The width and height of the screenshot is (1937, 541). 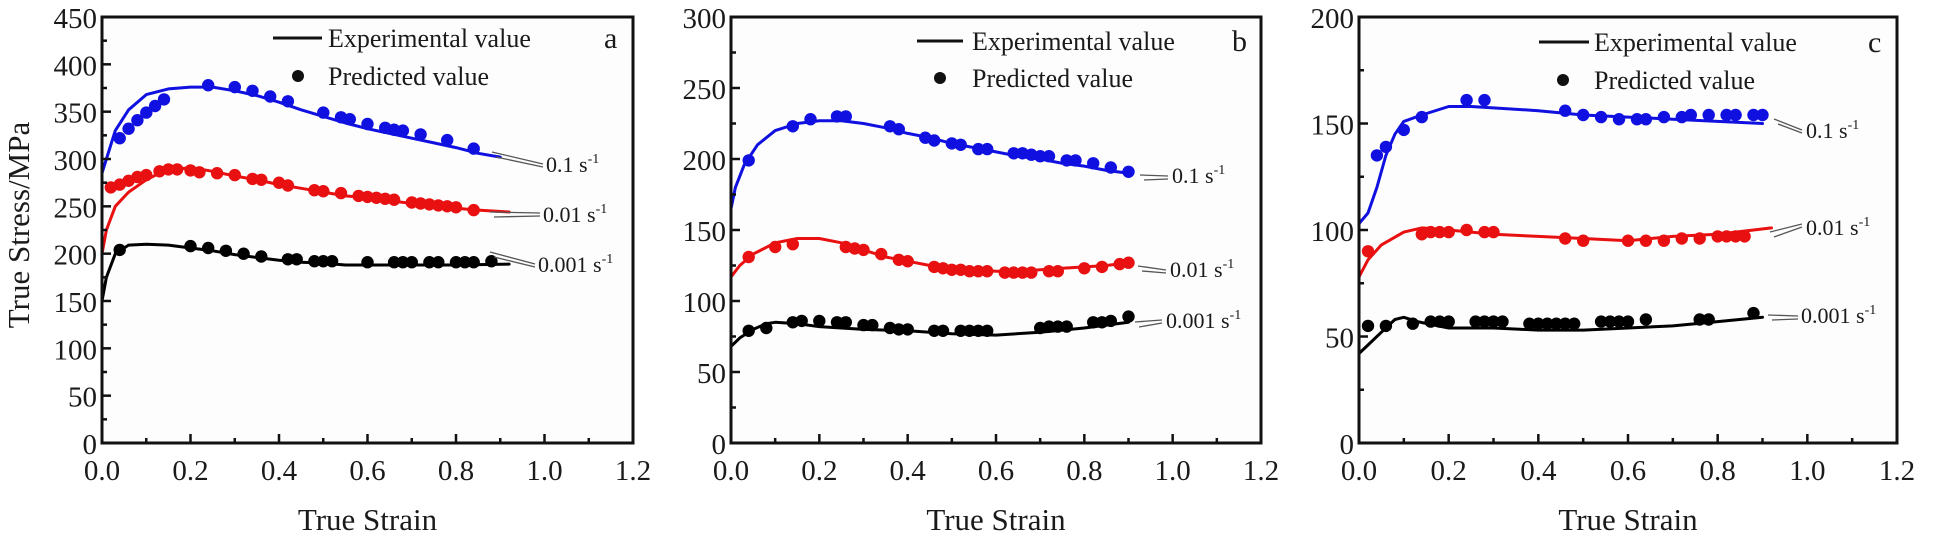 I want to click on x-tick-label: 1.2, so click(x=633, y=471).